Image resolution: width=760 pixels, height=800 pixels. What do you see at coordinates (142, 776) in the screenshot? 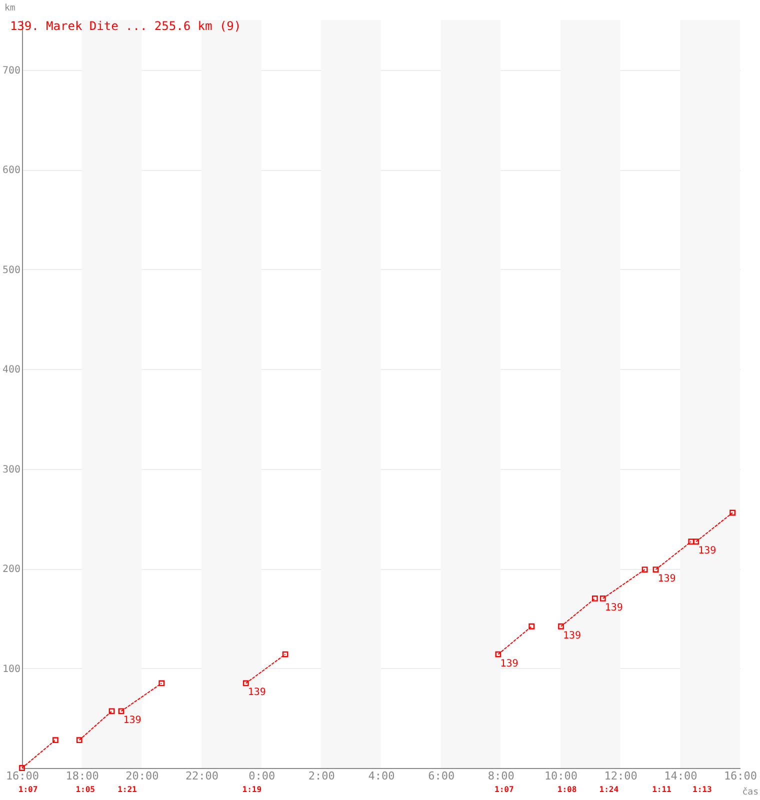
I see `x-tick-label: 20:00` at bounding box center [142, 776].